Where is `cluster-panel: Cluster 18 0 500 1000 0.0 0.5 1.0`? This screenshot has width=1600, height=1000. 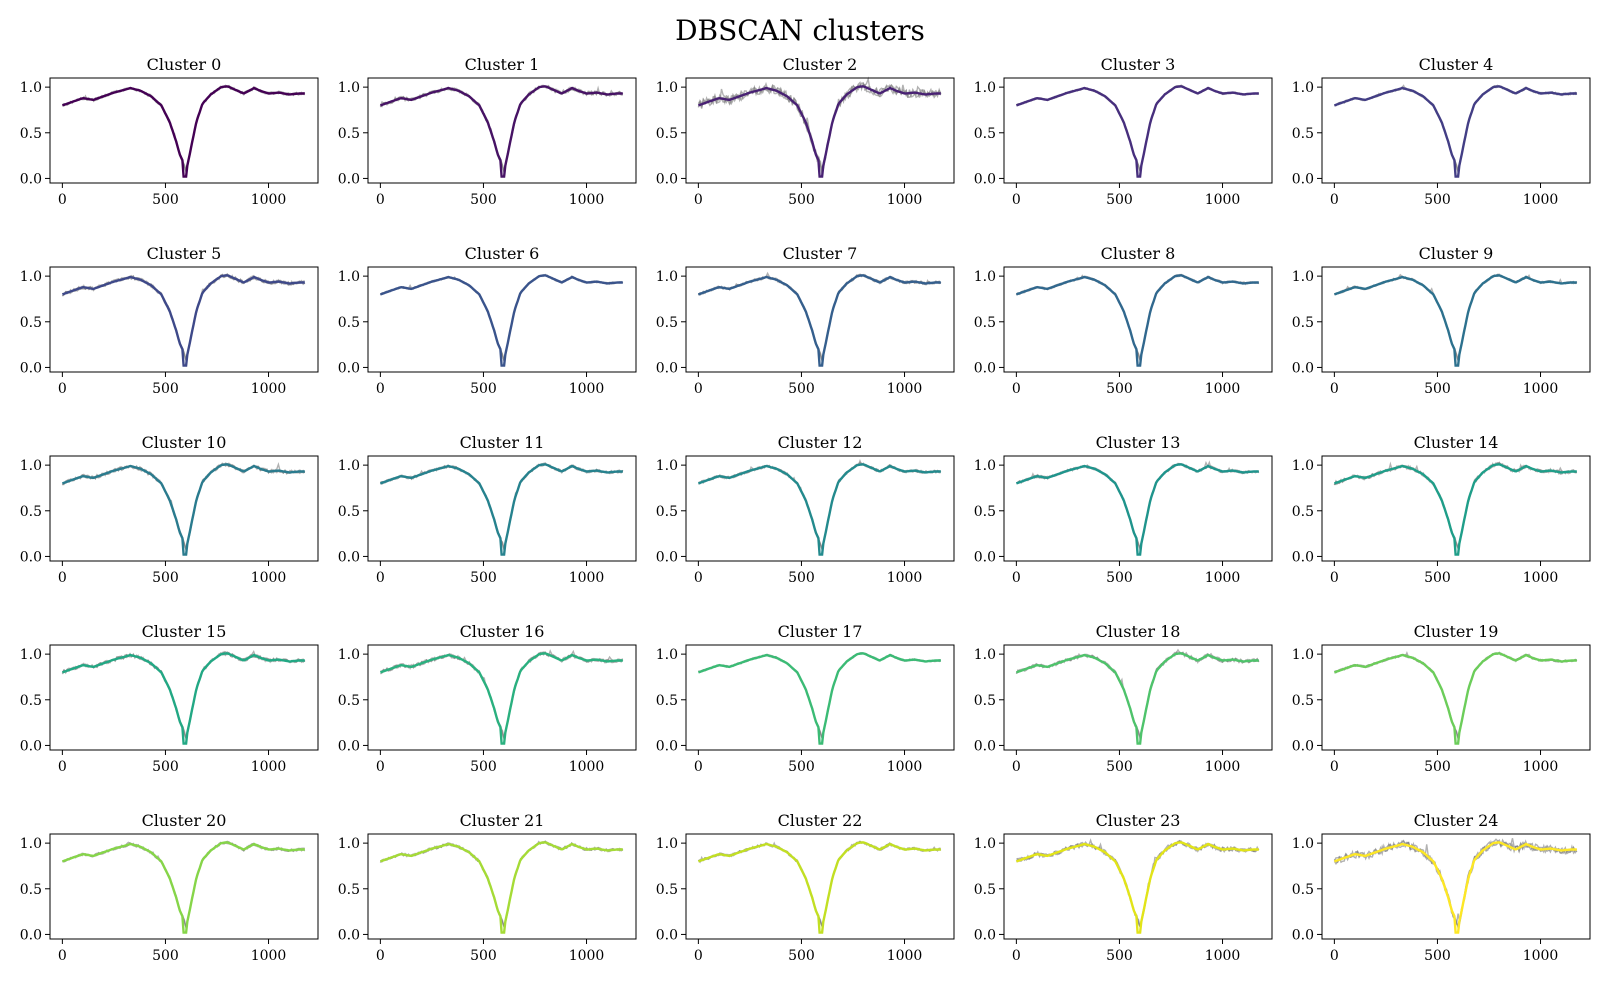
cluster-panel: Cluster 18 0 500 1000 0.0 0.5 1.0 is located at coordinates (1123, 698).